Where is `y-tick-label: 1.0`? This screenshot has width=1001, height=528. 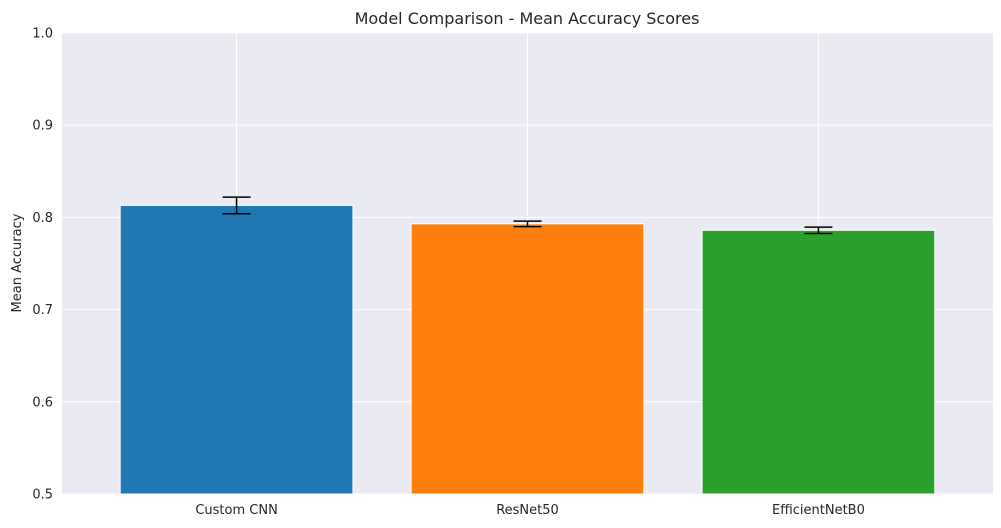
y-tick-label: 1.0 is located at coordinates (42, 34).